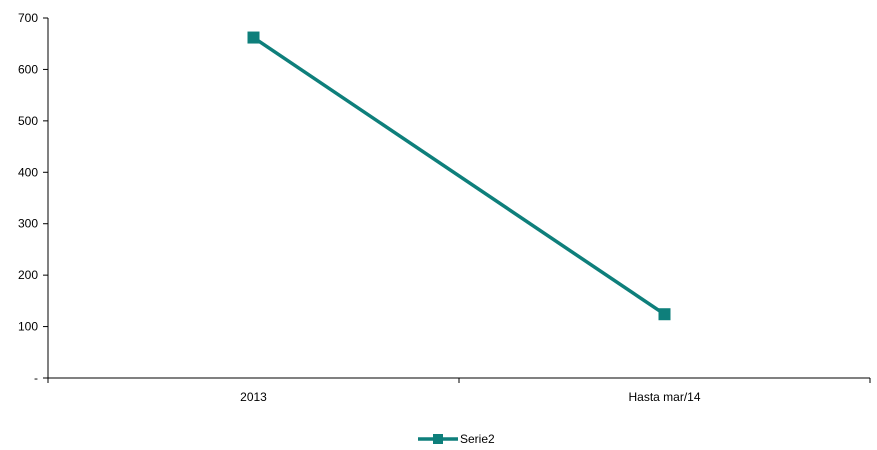  What do you see at coordinates (459, 391) in the screenshot?
I see `x-axis-ticks: 2013 Hasta mar/14` at bounding box center [459, 391].